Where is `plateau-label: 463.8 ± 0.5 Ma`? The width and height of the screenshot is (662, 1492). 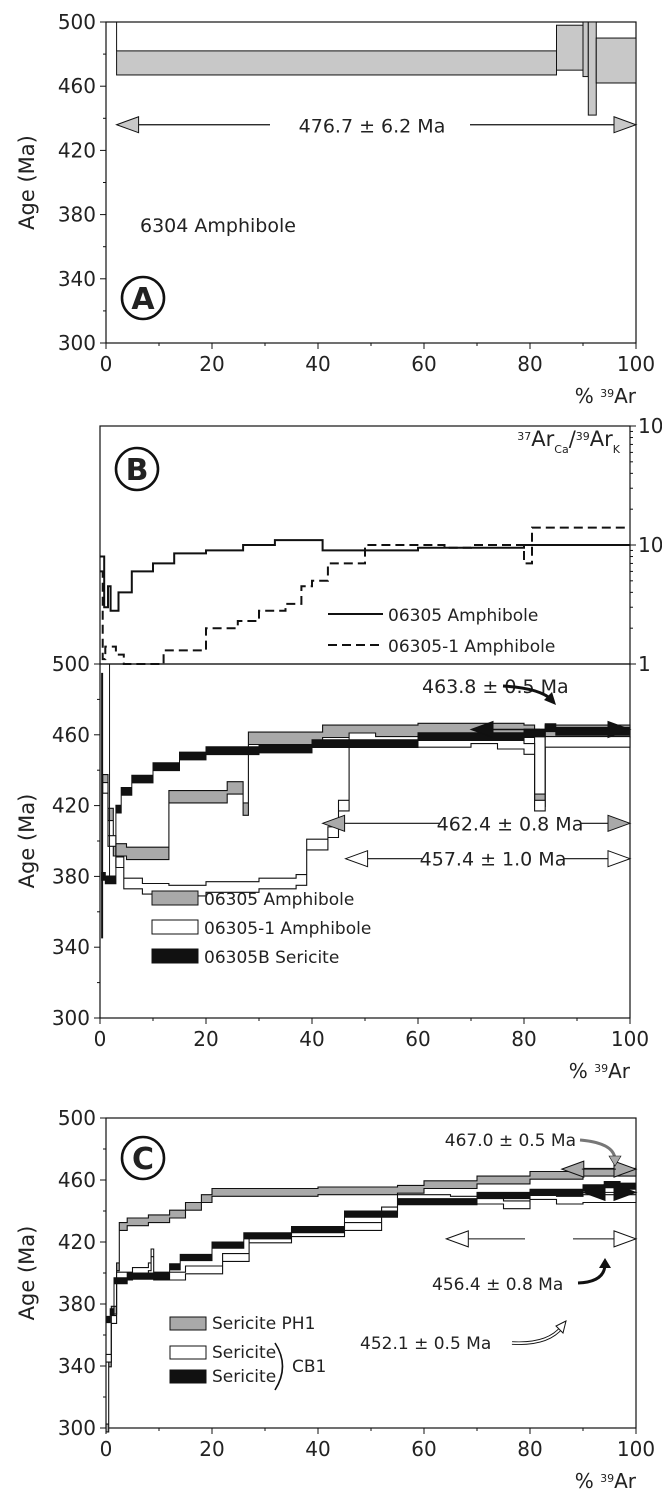 plateau-label: 463.8 ± 0.5 Ma is located at coordinates (495, 687).